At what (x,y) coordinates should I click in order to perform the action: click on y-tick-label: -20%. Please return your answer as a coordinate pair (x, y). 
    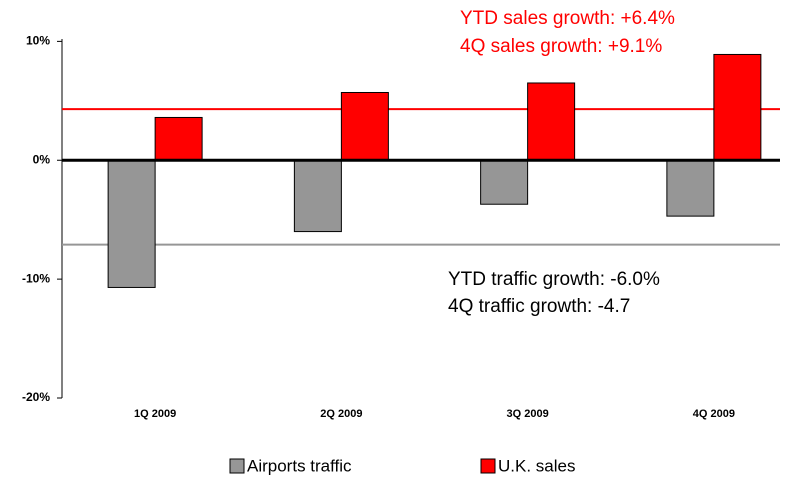
    Looking at the image, I should click on (36, 397).